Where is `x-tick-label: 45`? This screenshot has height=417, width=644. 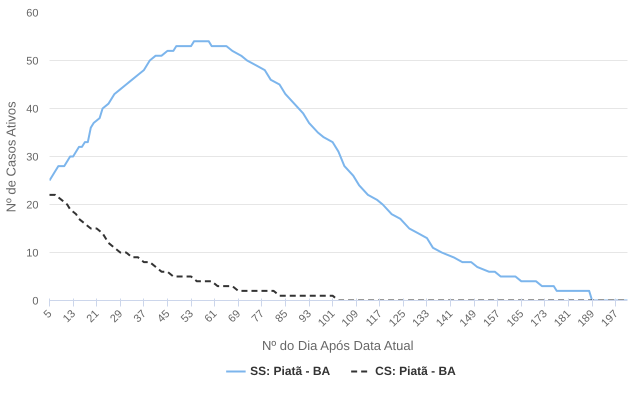
x-tick-label: 45 is located at coordinates (163, 317).